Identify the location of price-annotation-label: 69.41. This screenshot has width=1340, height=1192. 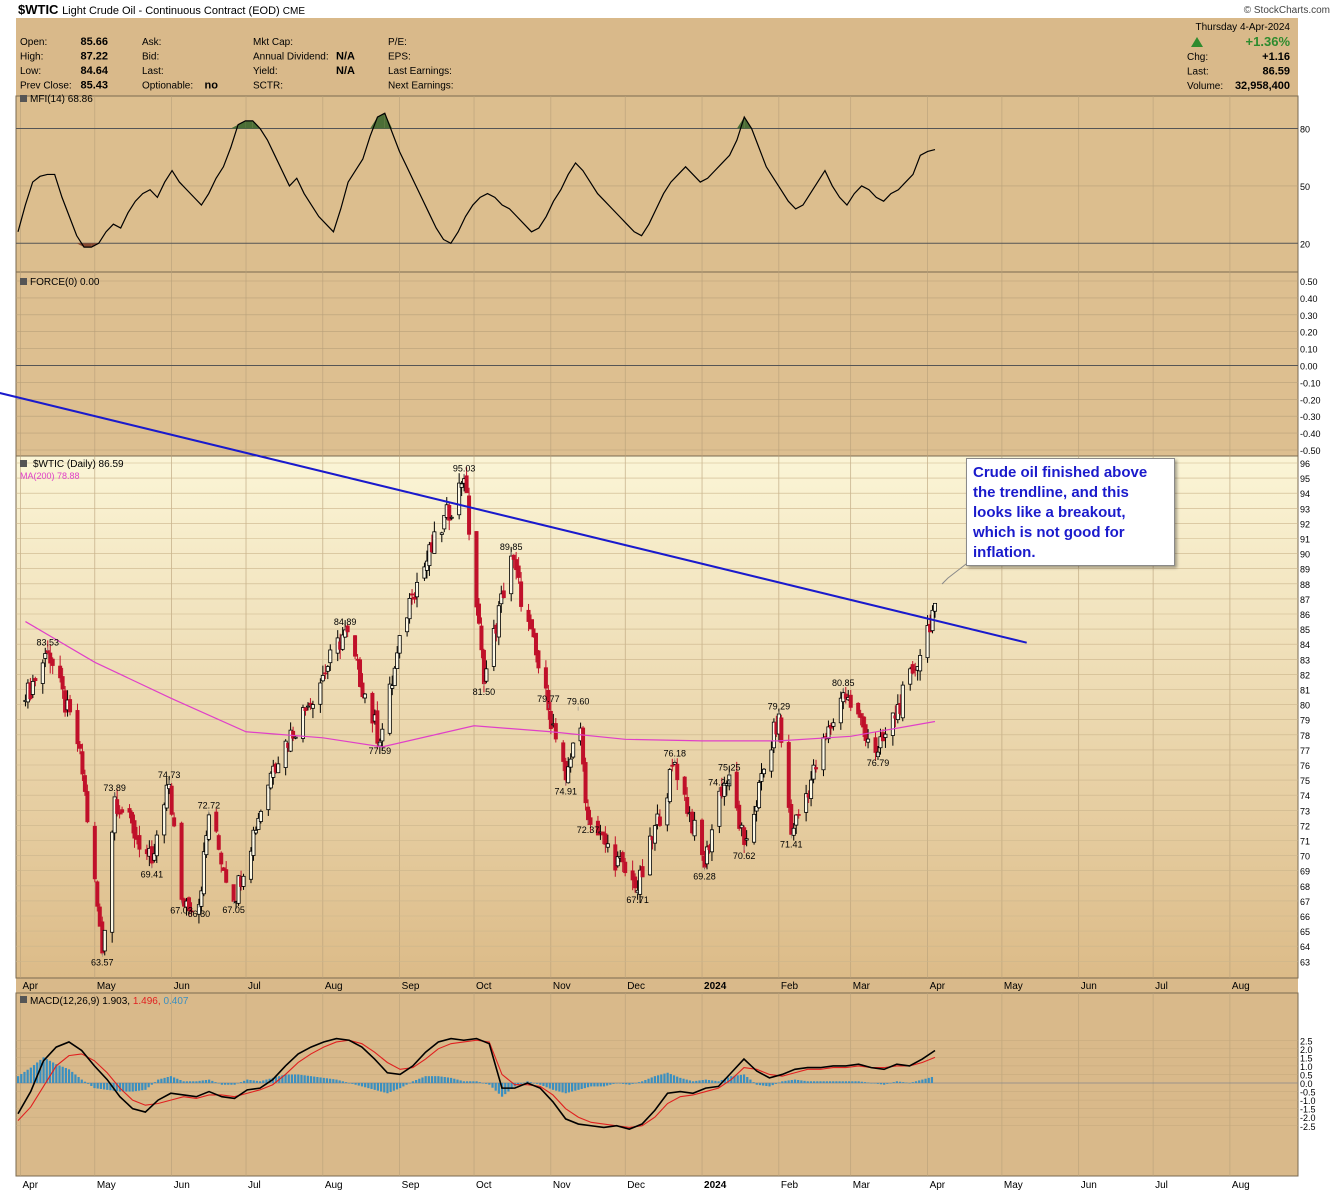
(152, 875).